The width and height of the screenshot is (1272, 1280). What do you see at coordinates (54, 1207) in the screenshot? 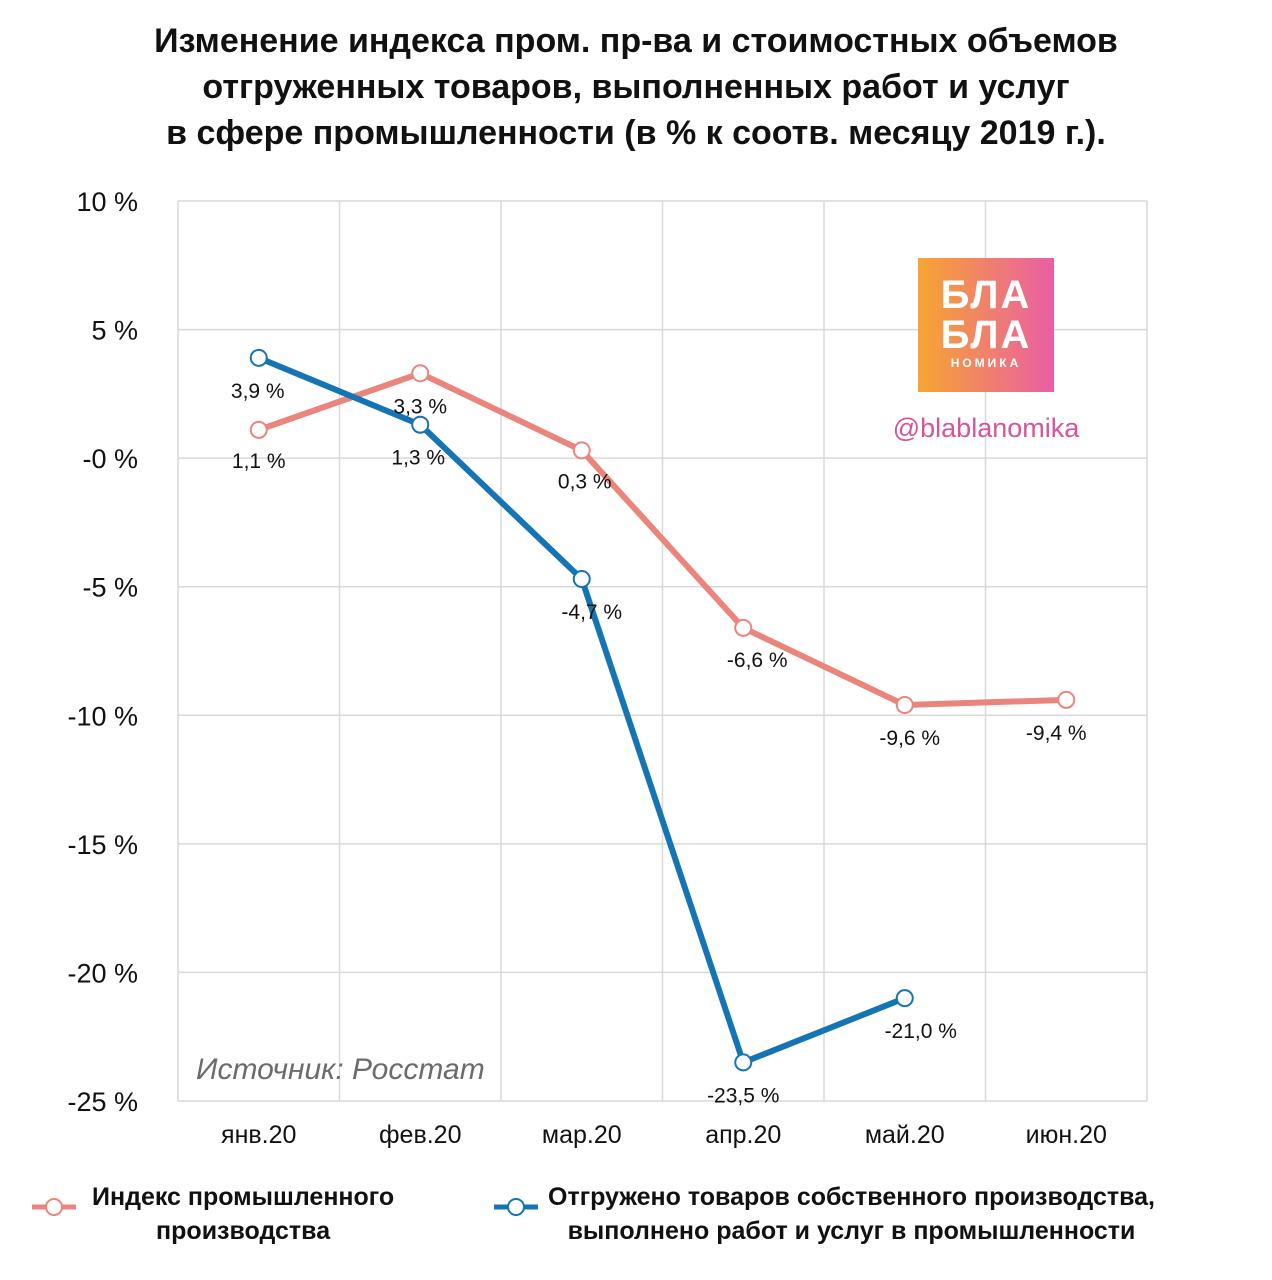
I see `legend-marker-industrial-index` at bounding box center [54, 1207].